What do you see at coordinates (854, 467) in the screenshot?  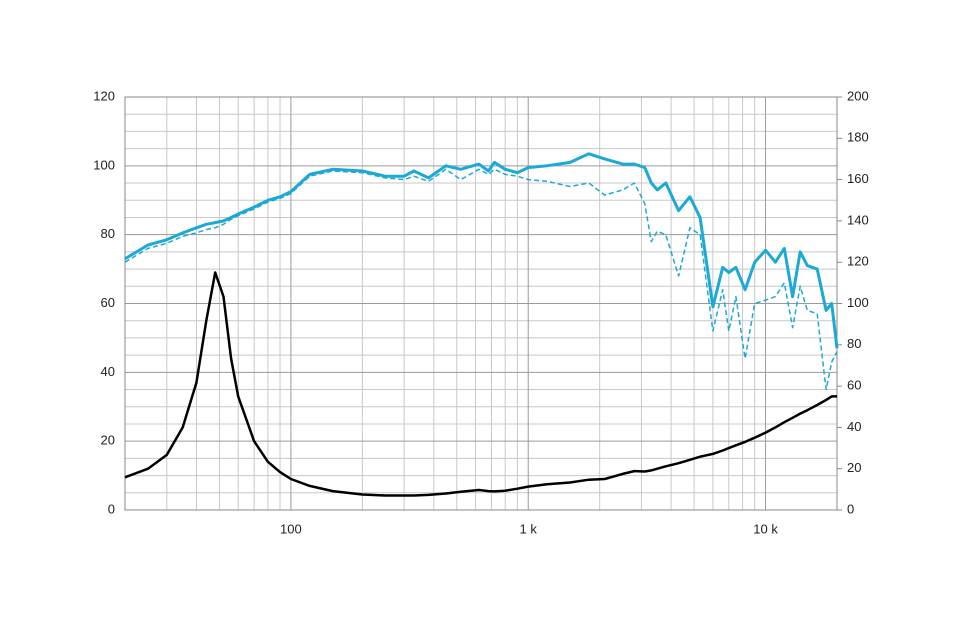 I see `y2-tick-label: 20` at bounding box center [854, 467].